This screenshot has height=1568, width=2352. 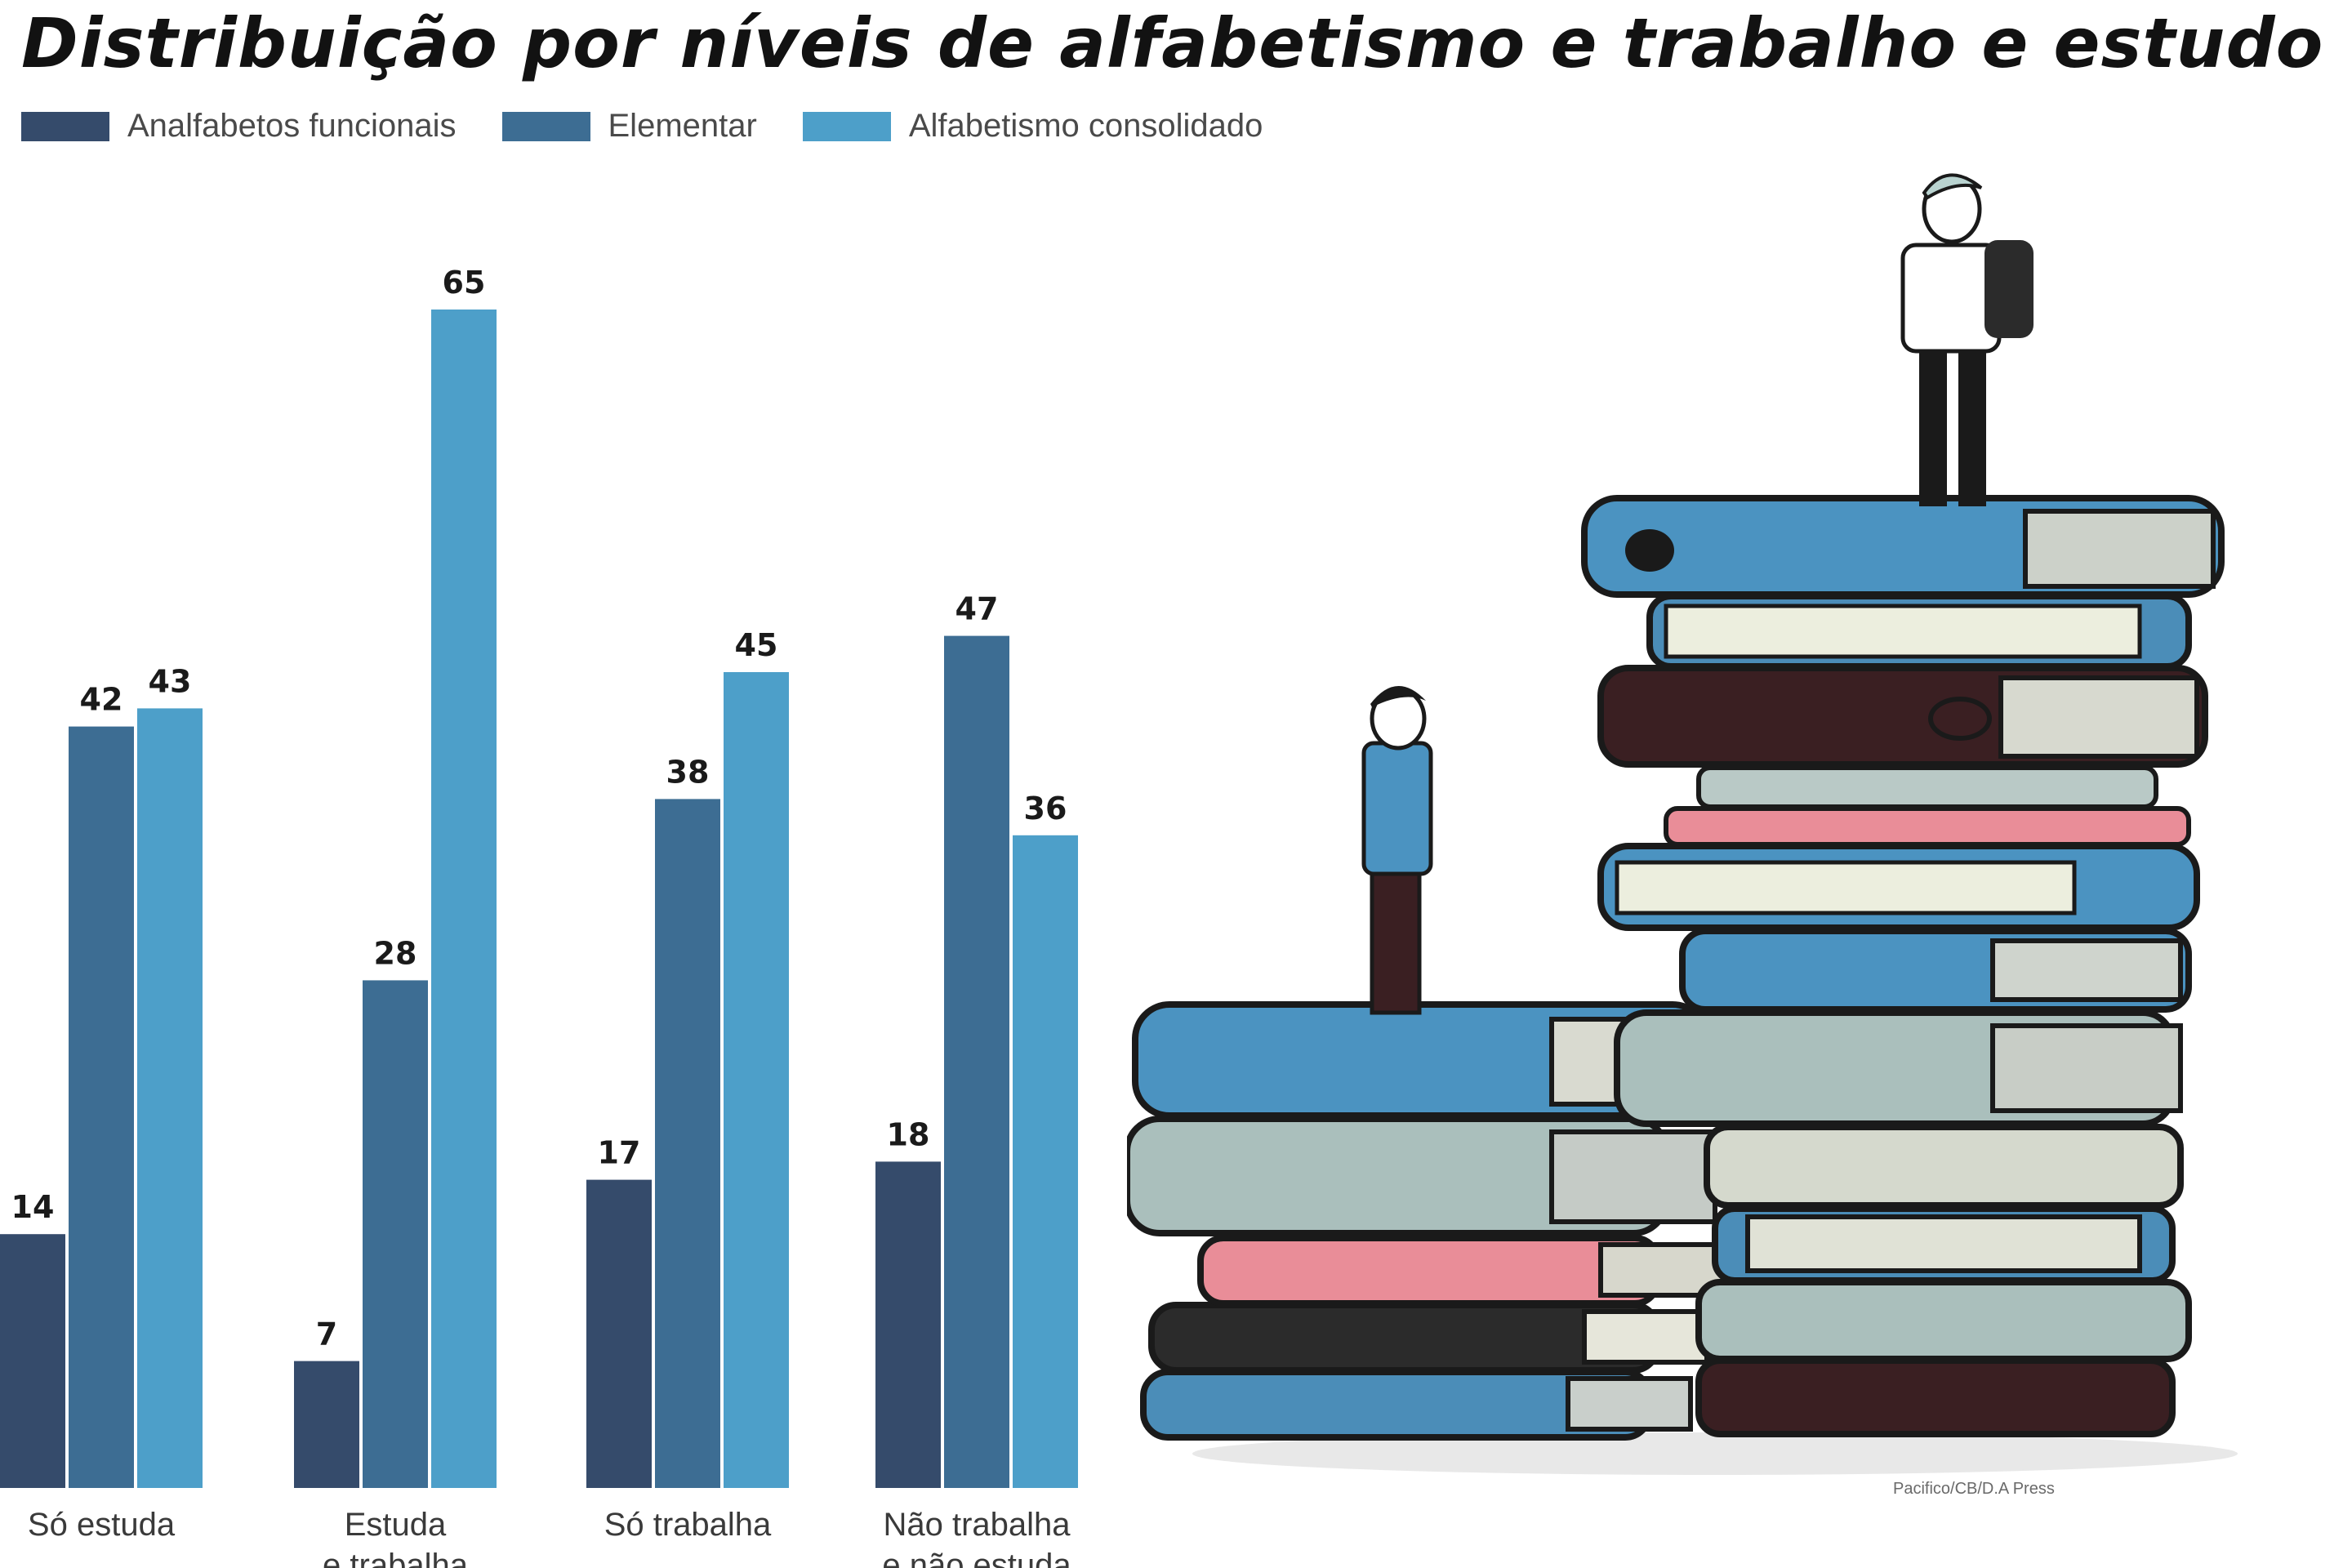 I want to click on value-label-consolidado-0: 43, so click(x=170, y=681).